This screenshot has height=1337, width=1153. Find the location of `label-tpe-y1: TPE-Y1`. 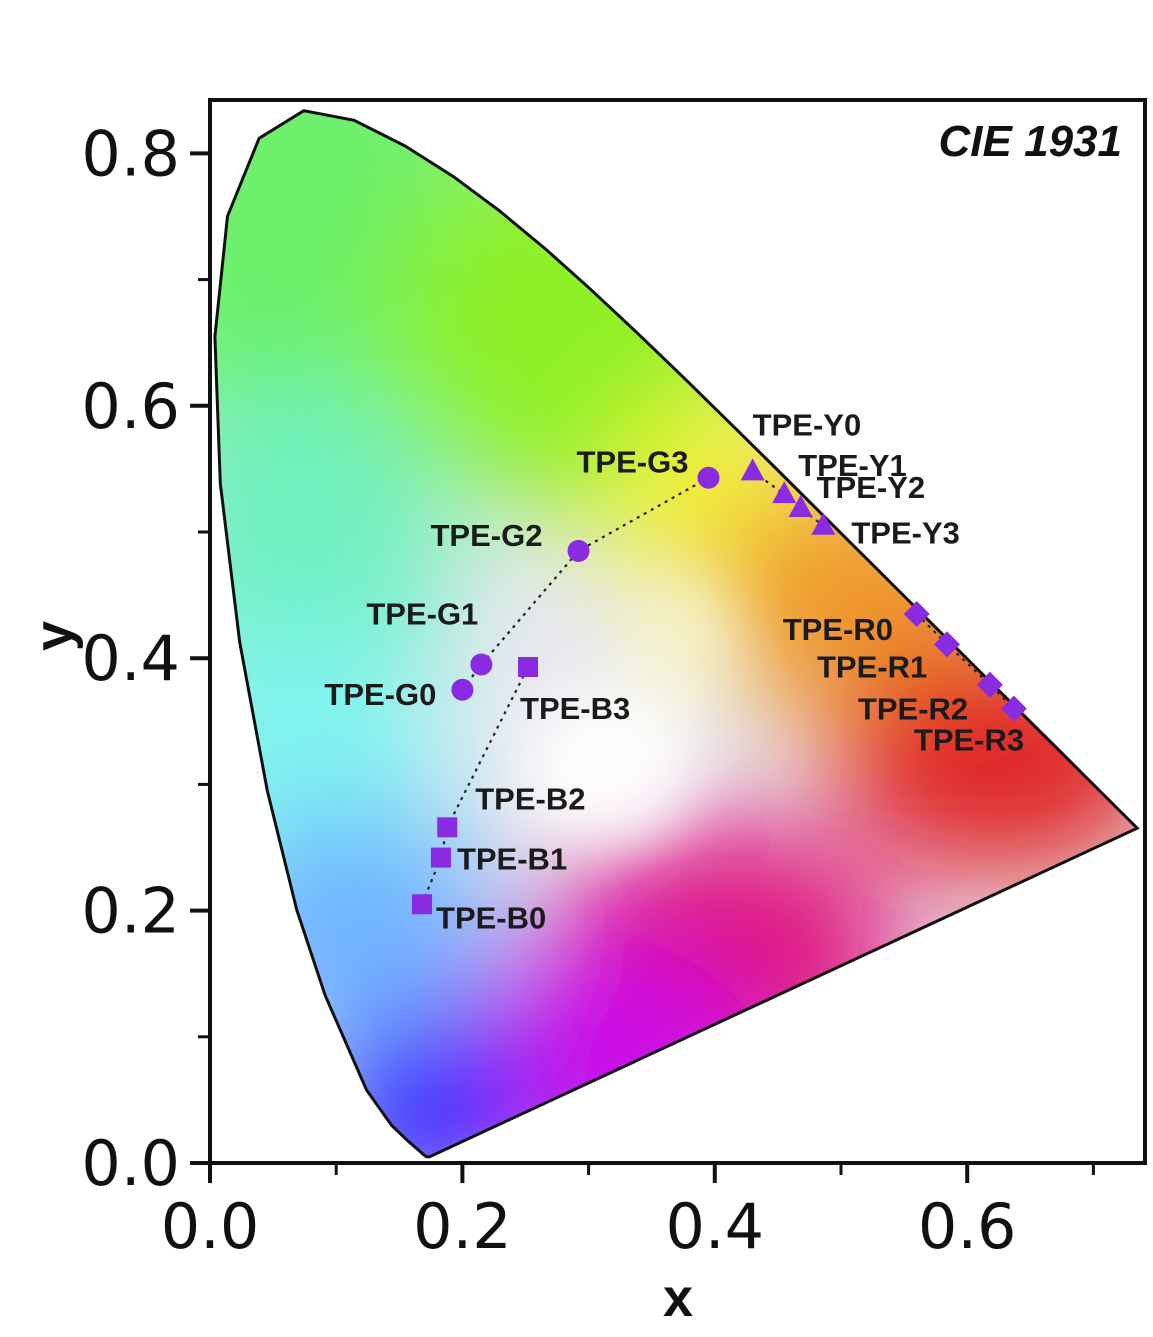

label-tpe-y1: TPE-Y1 is located at coordinates (852, 465).